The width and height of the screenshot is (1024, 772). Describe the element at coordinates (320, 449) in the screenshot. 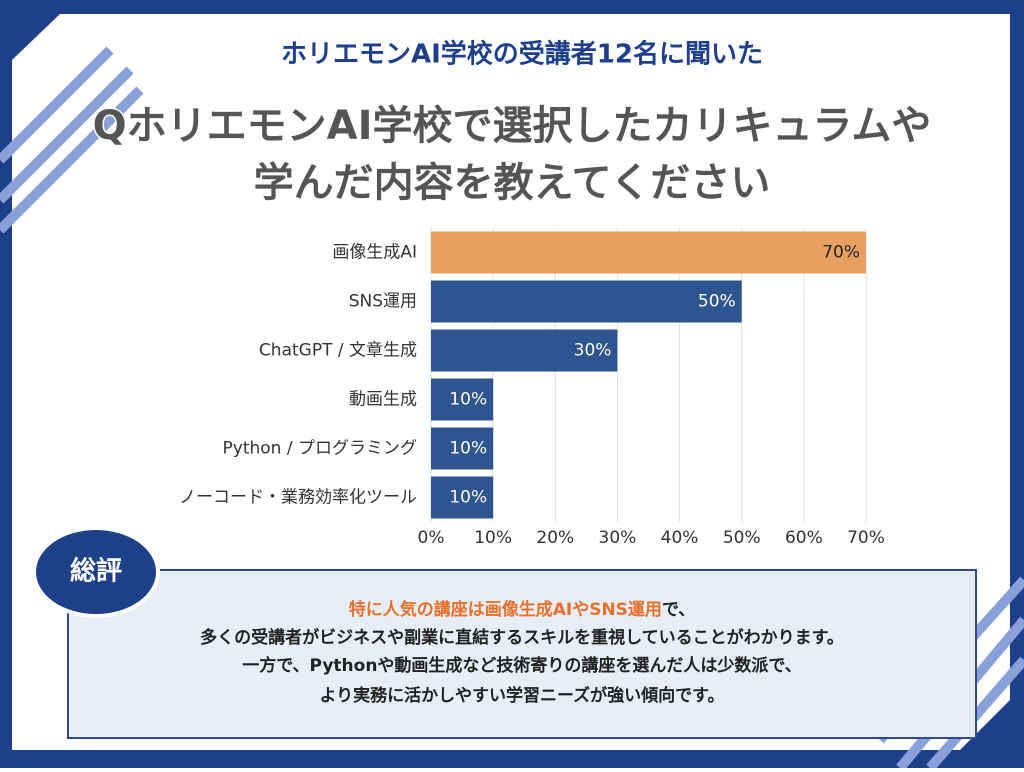

I see `y-tick-label: Python / プログラミング` at that location.